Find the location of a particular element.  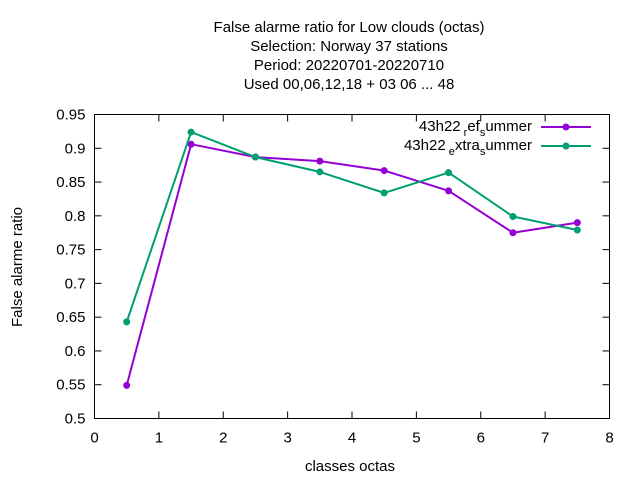

y-tick-label: 0.55 is located at coordinates (70, 385).